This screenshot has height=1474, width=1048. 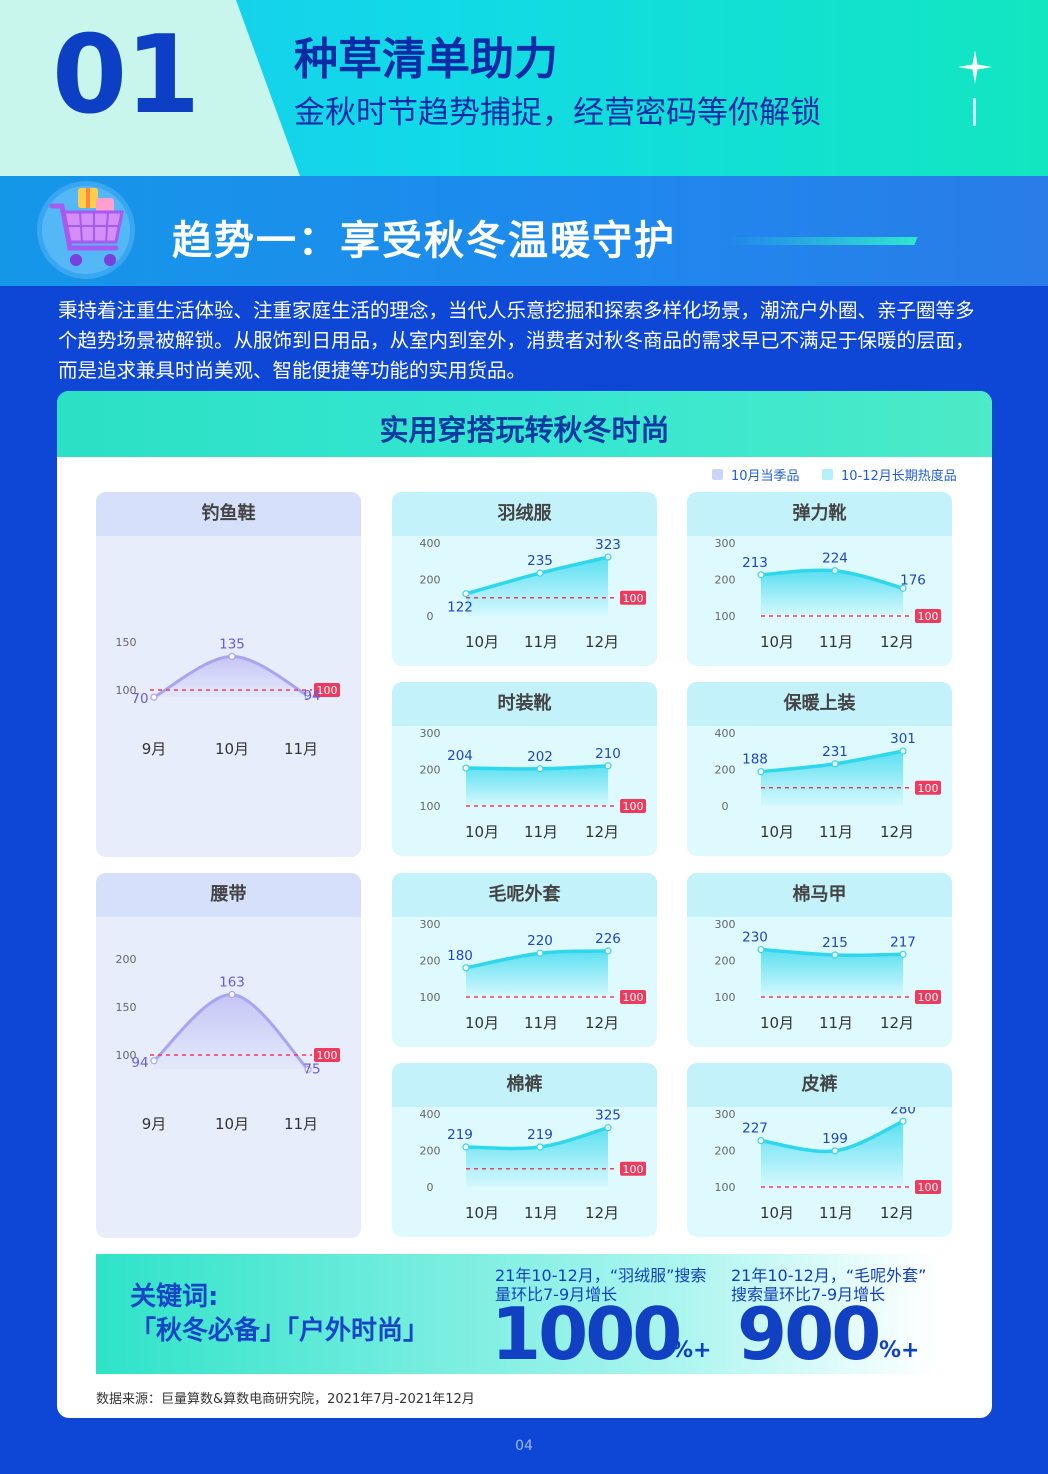 What do you see at coordinates (524, 895) in the screenshot?
I see `chart-title: 毛呢外套` at bounding box center [524, 895].